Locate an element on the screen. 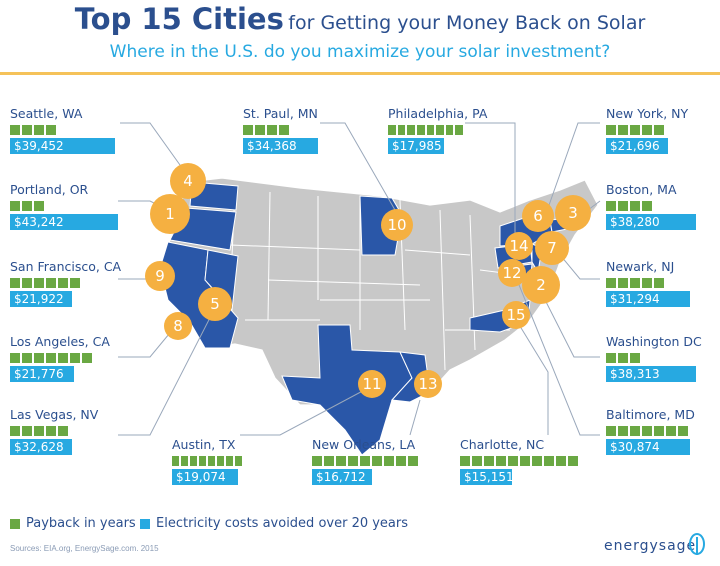  city-name: Portland, OR is located at coordinates (49, 189).